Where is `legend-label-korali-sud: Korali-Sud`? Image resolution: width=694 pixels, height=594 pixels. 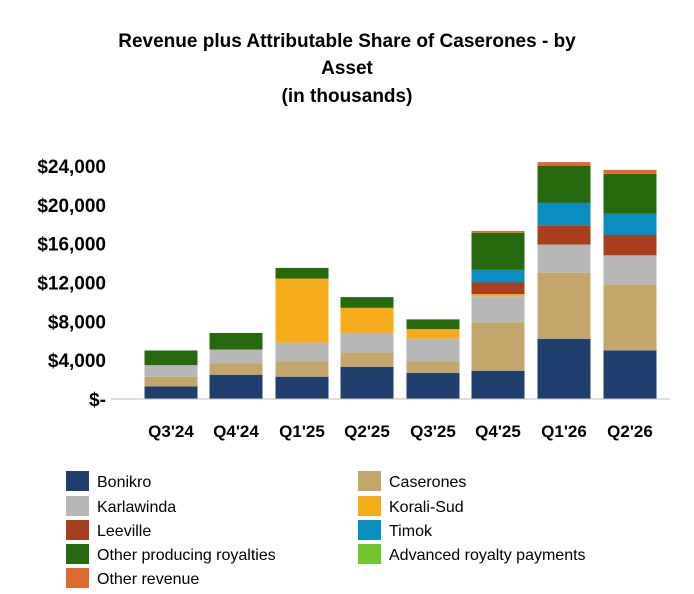
legend-label-korali-sud: Korali-Sud is located at coordinates (426, 507).